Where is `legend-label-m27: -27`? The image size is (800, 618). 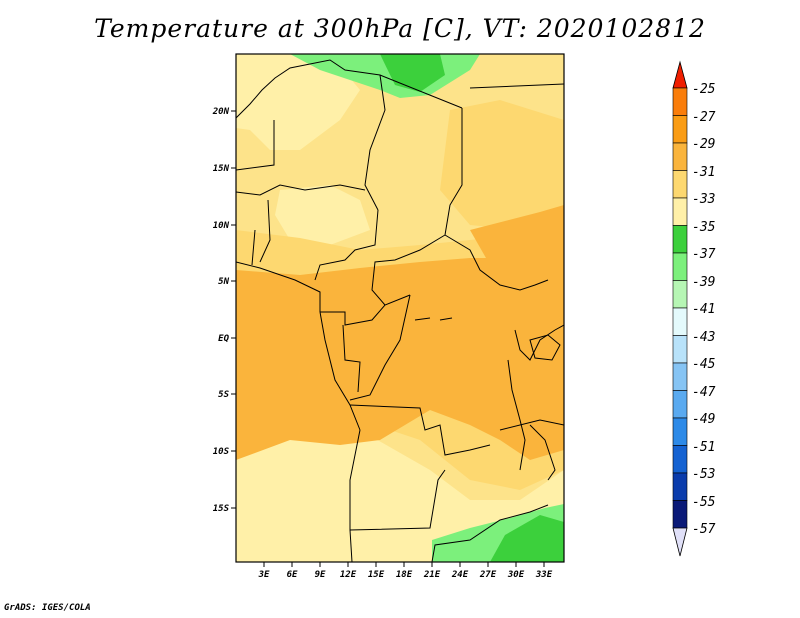
legend-label-m27: -27 is located at coordinates (704, 117).